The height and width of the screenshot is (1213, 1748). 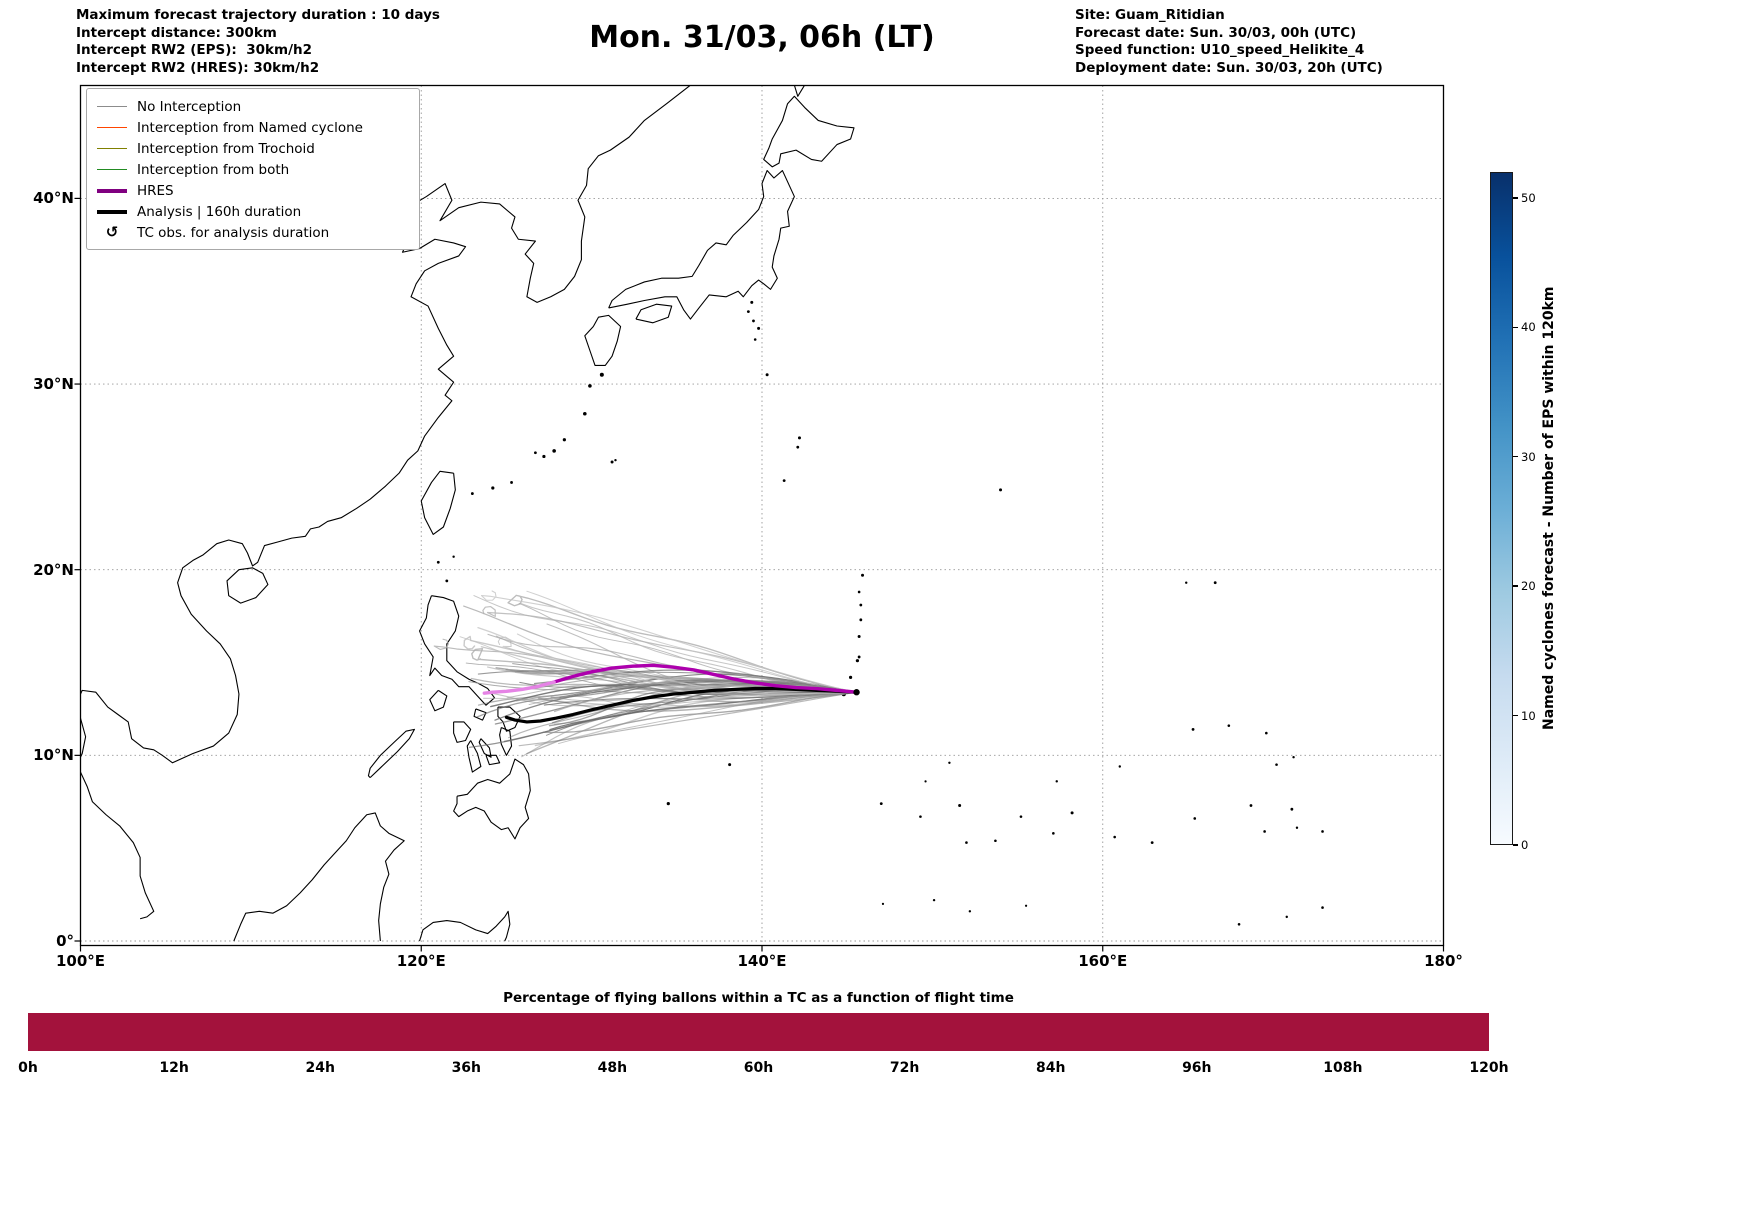 I want to click on forecast-date-line: Forecast date: Sun. 30/03, 00h (UTC), so click(x=1216, y=32).